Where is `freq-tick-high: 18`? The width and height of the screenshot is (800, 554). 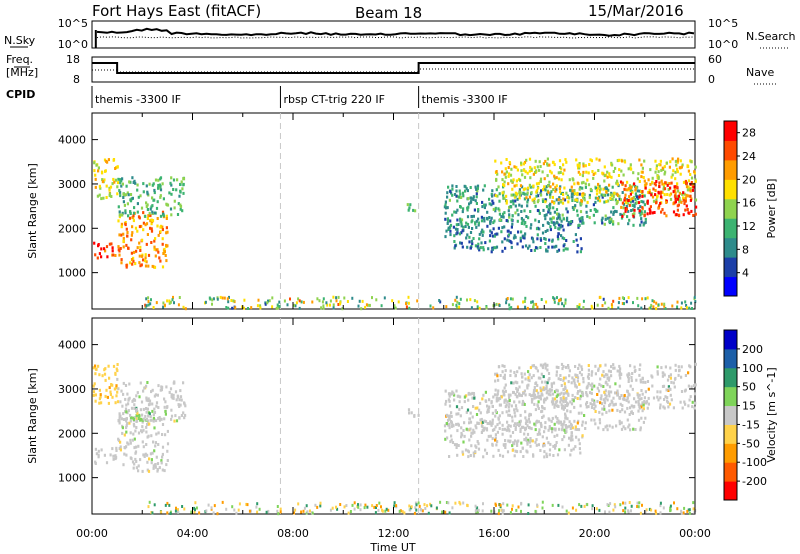 freq-tick-high: 18 is located at coordinates (73, 59).